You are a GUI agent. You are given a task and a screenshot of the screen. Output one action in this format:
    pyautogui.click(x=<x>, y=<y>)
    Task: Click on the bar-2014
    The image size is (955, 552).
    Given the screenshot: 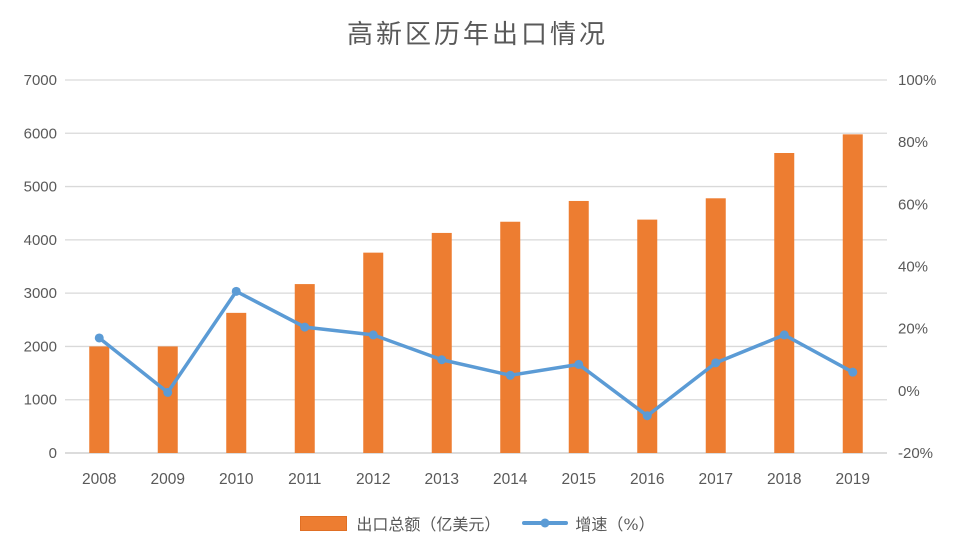 What is the action you would take?
    pyautogui.click(x=510, y=337)
    